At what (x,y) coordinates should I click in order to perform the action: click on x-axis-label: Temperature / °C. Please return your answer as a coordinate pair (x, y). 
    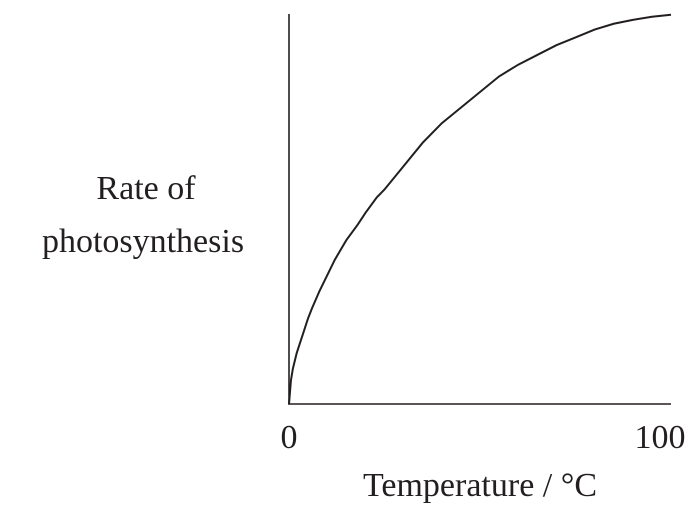
    Looking at the image, I should click on (480, 485).